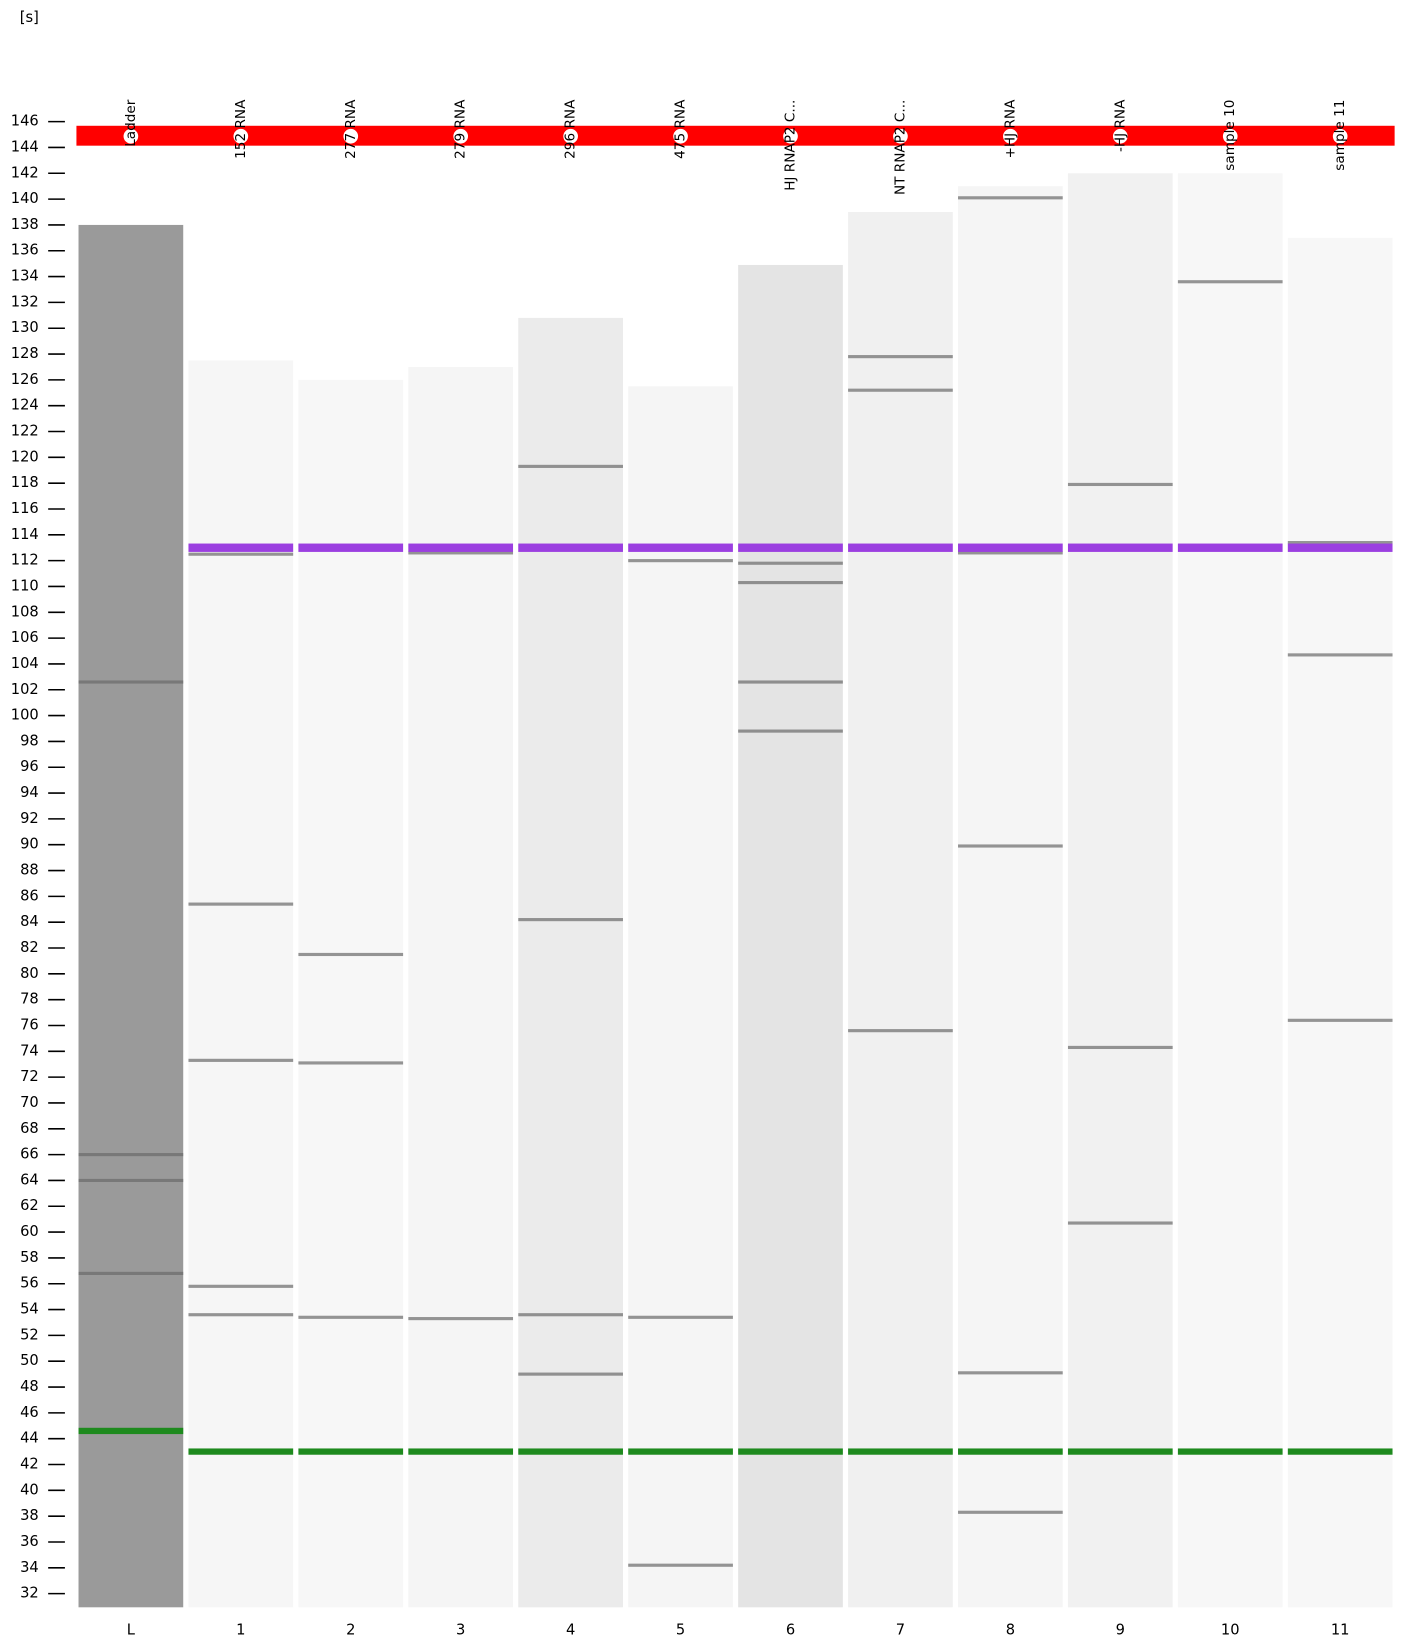 The image size is (1403, 1642). What do you see at coordinates (351, 129) in the screenshot?
I see `lane-name: 277 RNA` at bounding box center [351, 129].